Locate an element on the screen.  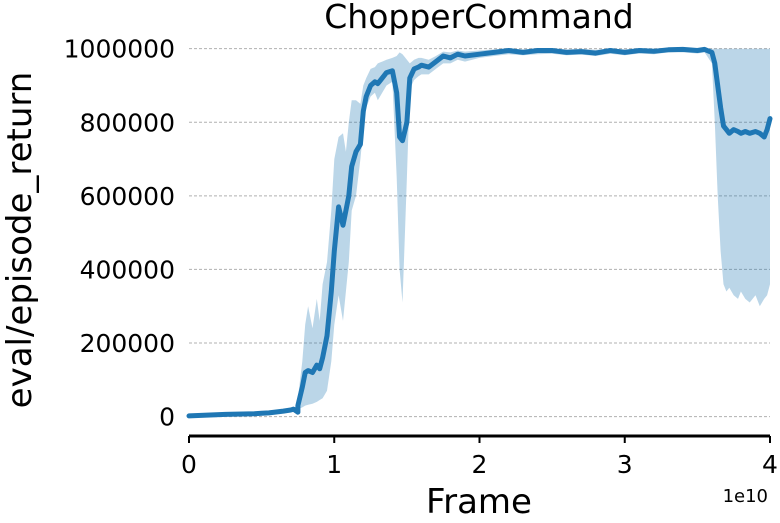
y-tick-label: 1000000 is located at coordinates (119, 49).